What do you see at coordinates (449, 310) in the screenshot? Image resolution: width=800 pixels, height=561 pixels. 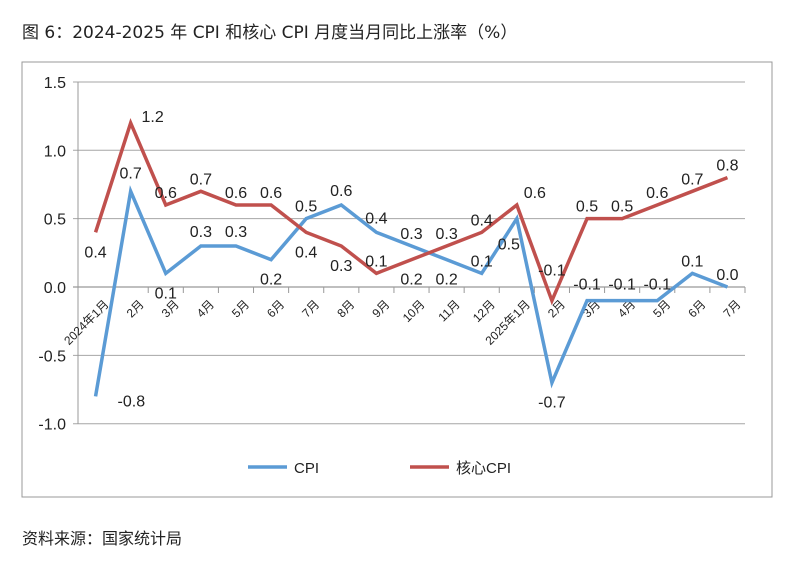 I see `x-tick-label: 11月` at bounding box center [449, 310].